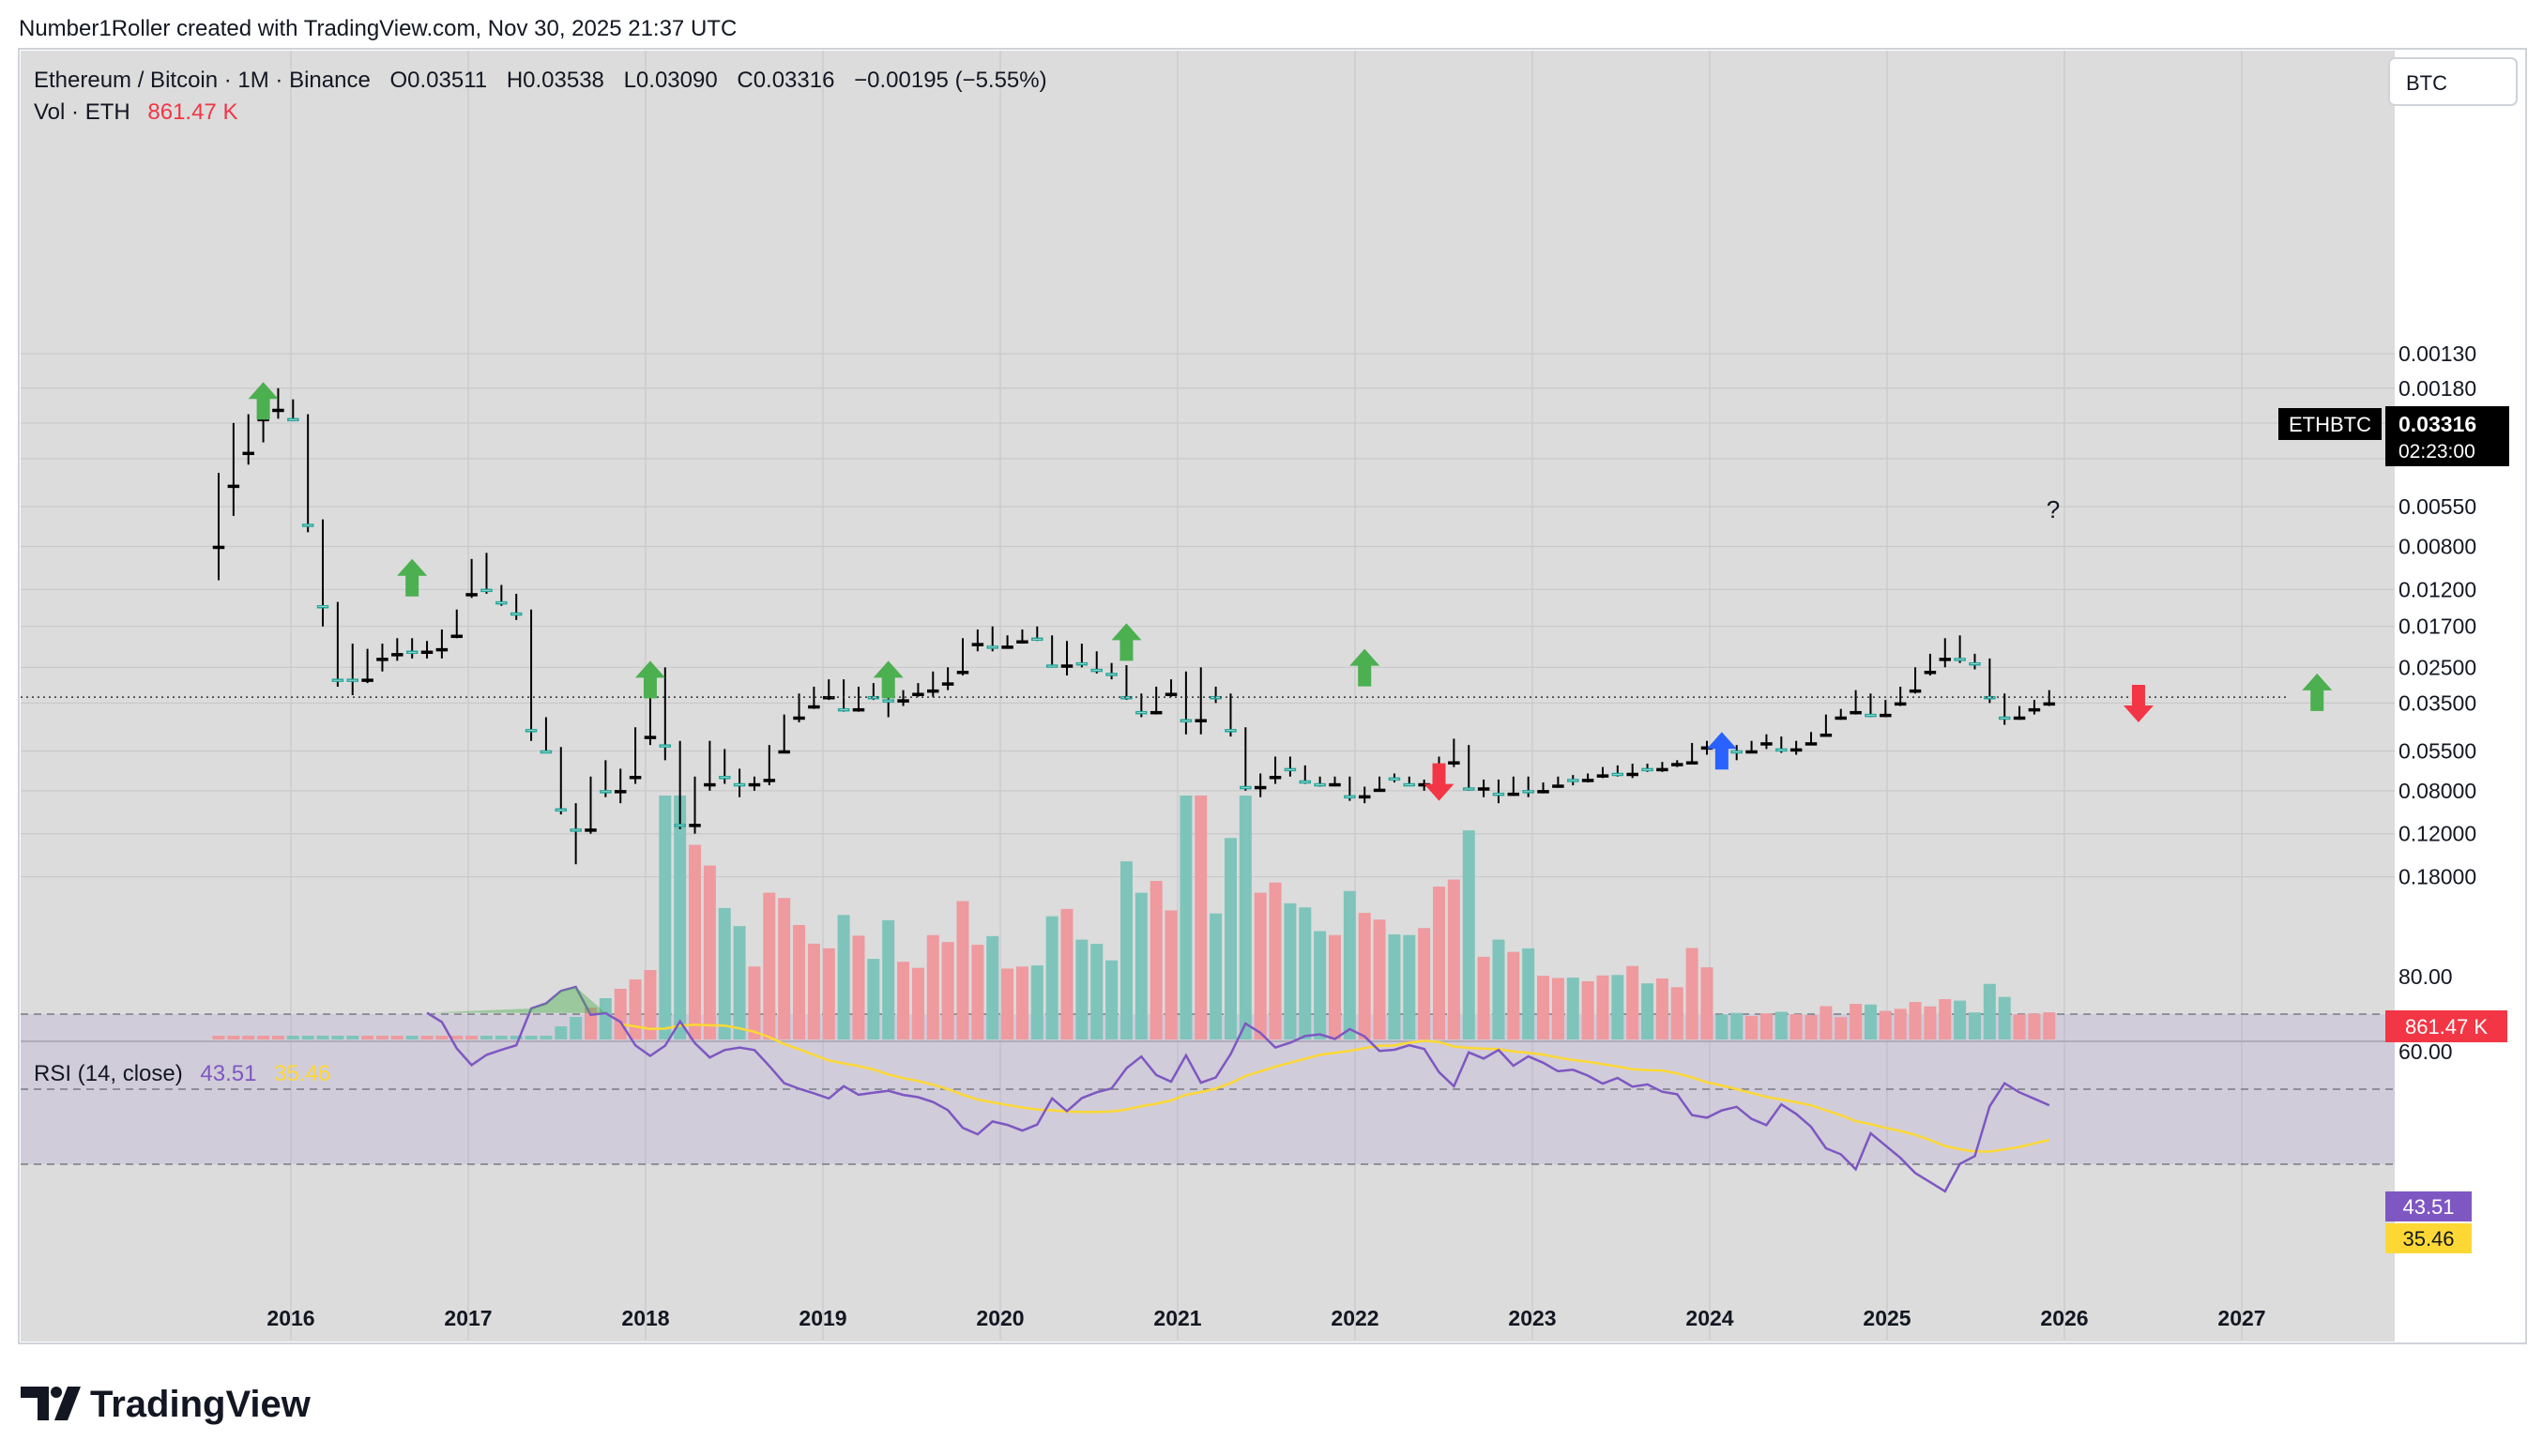 This screenshot has width=2543, height=1456. What do you see at coordinates (2437, 667) in the screenshot?
I see `price-axis-label: 0.02500` at bounding box center [2437, 667].